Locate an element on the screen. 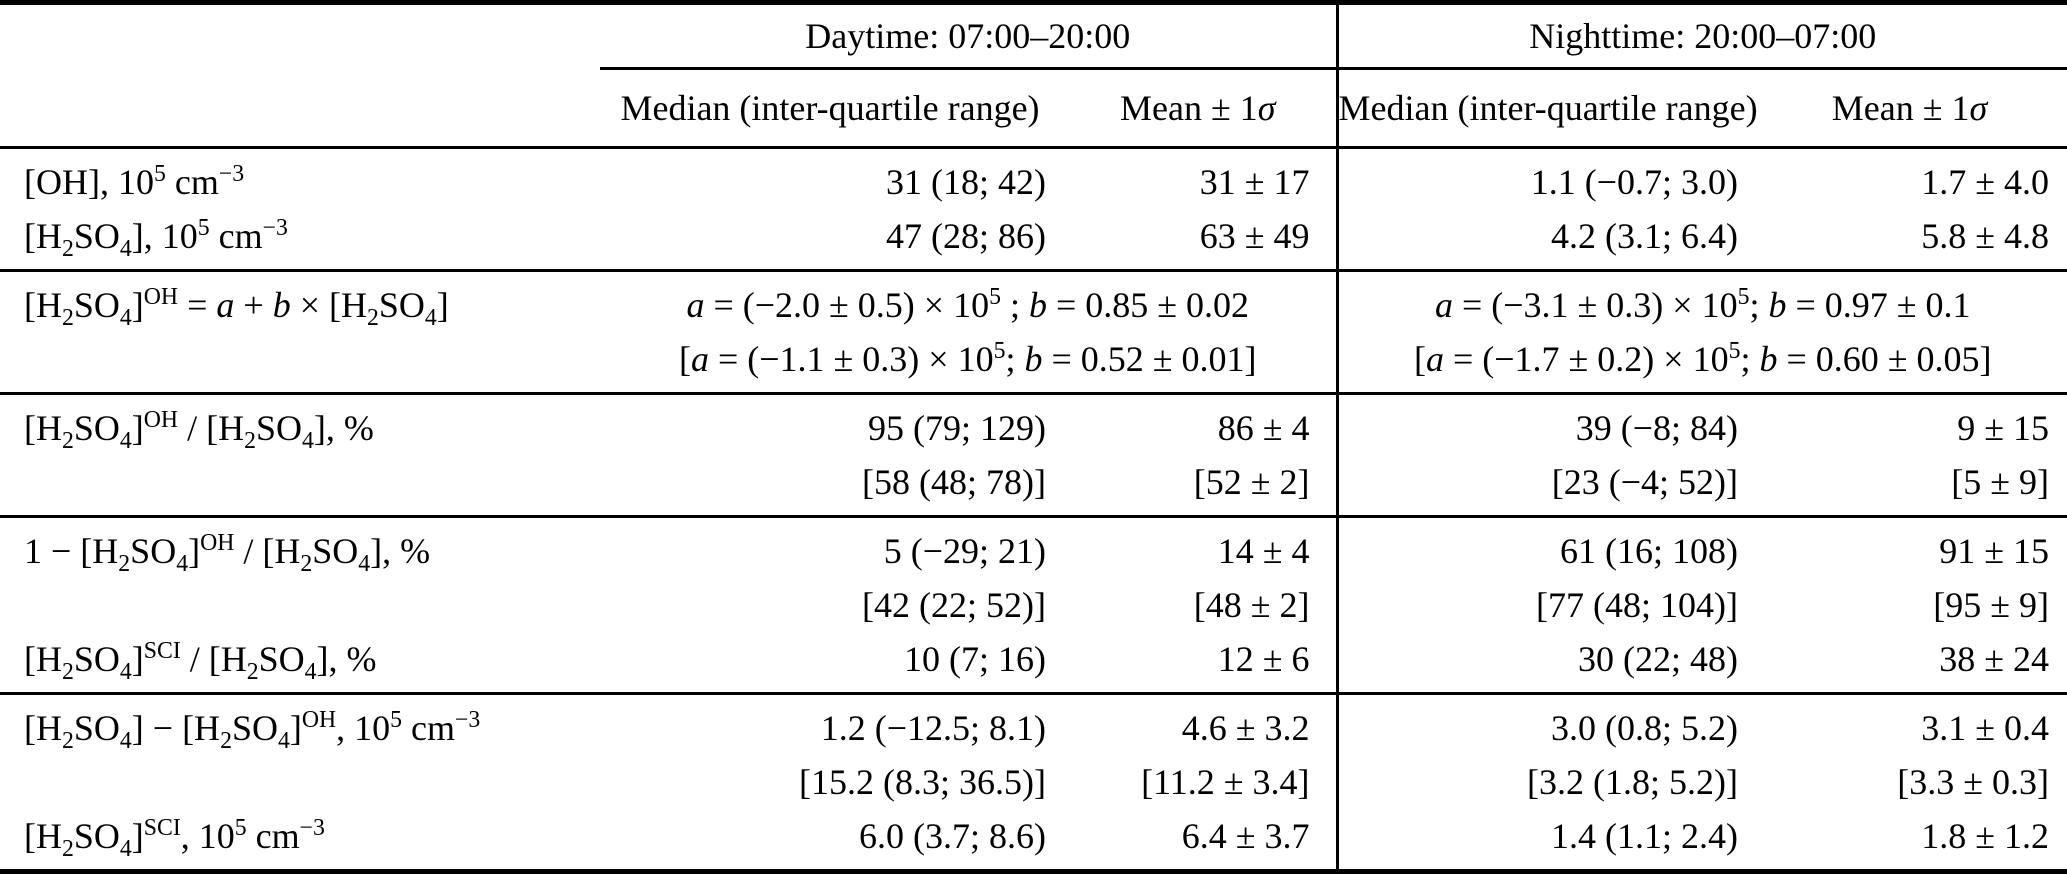 Image resolution: width=2067 pixels, height=874 pixels. cell-day-mean: 4.6 ± 3.2 is located at coordinates (1198, 723).